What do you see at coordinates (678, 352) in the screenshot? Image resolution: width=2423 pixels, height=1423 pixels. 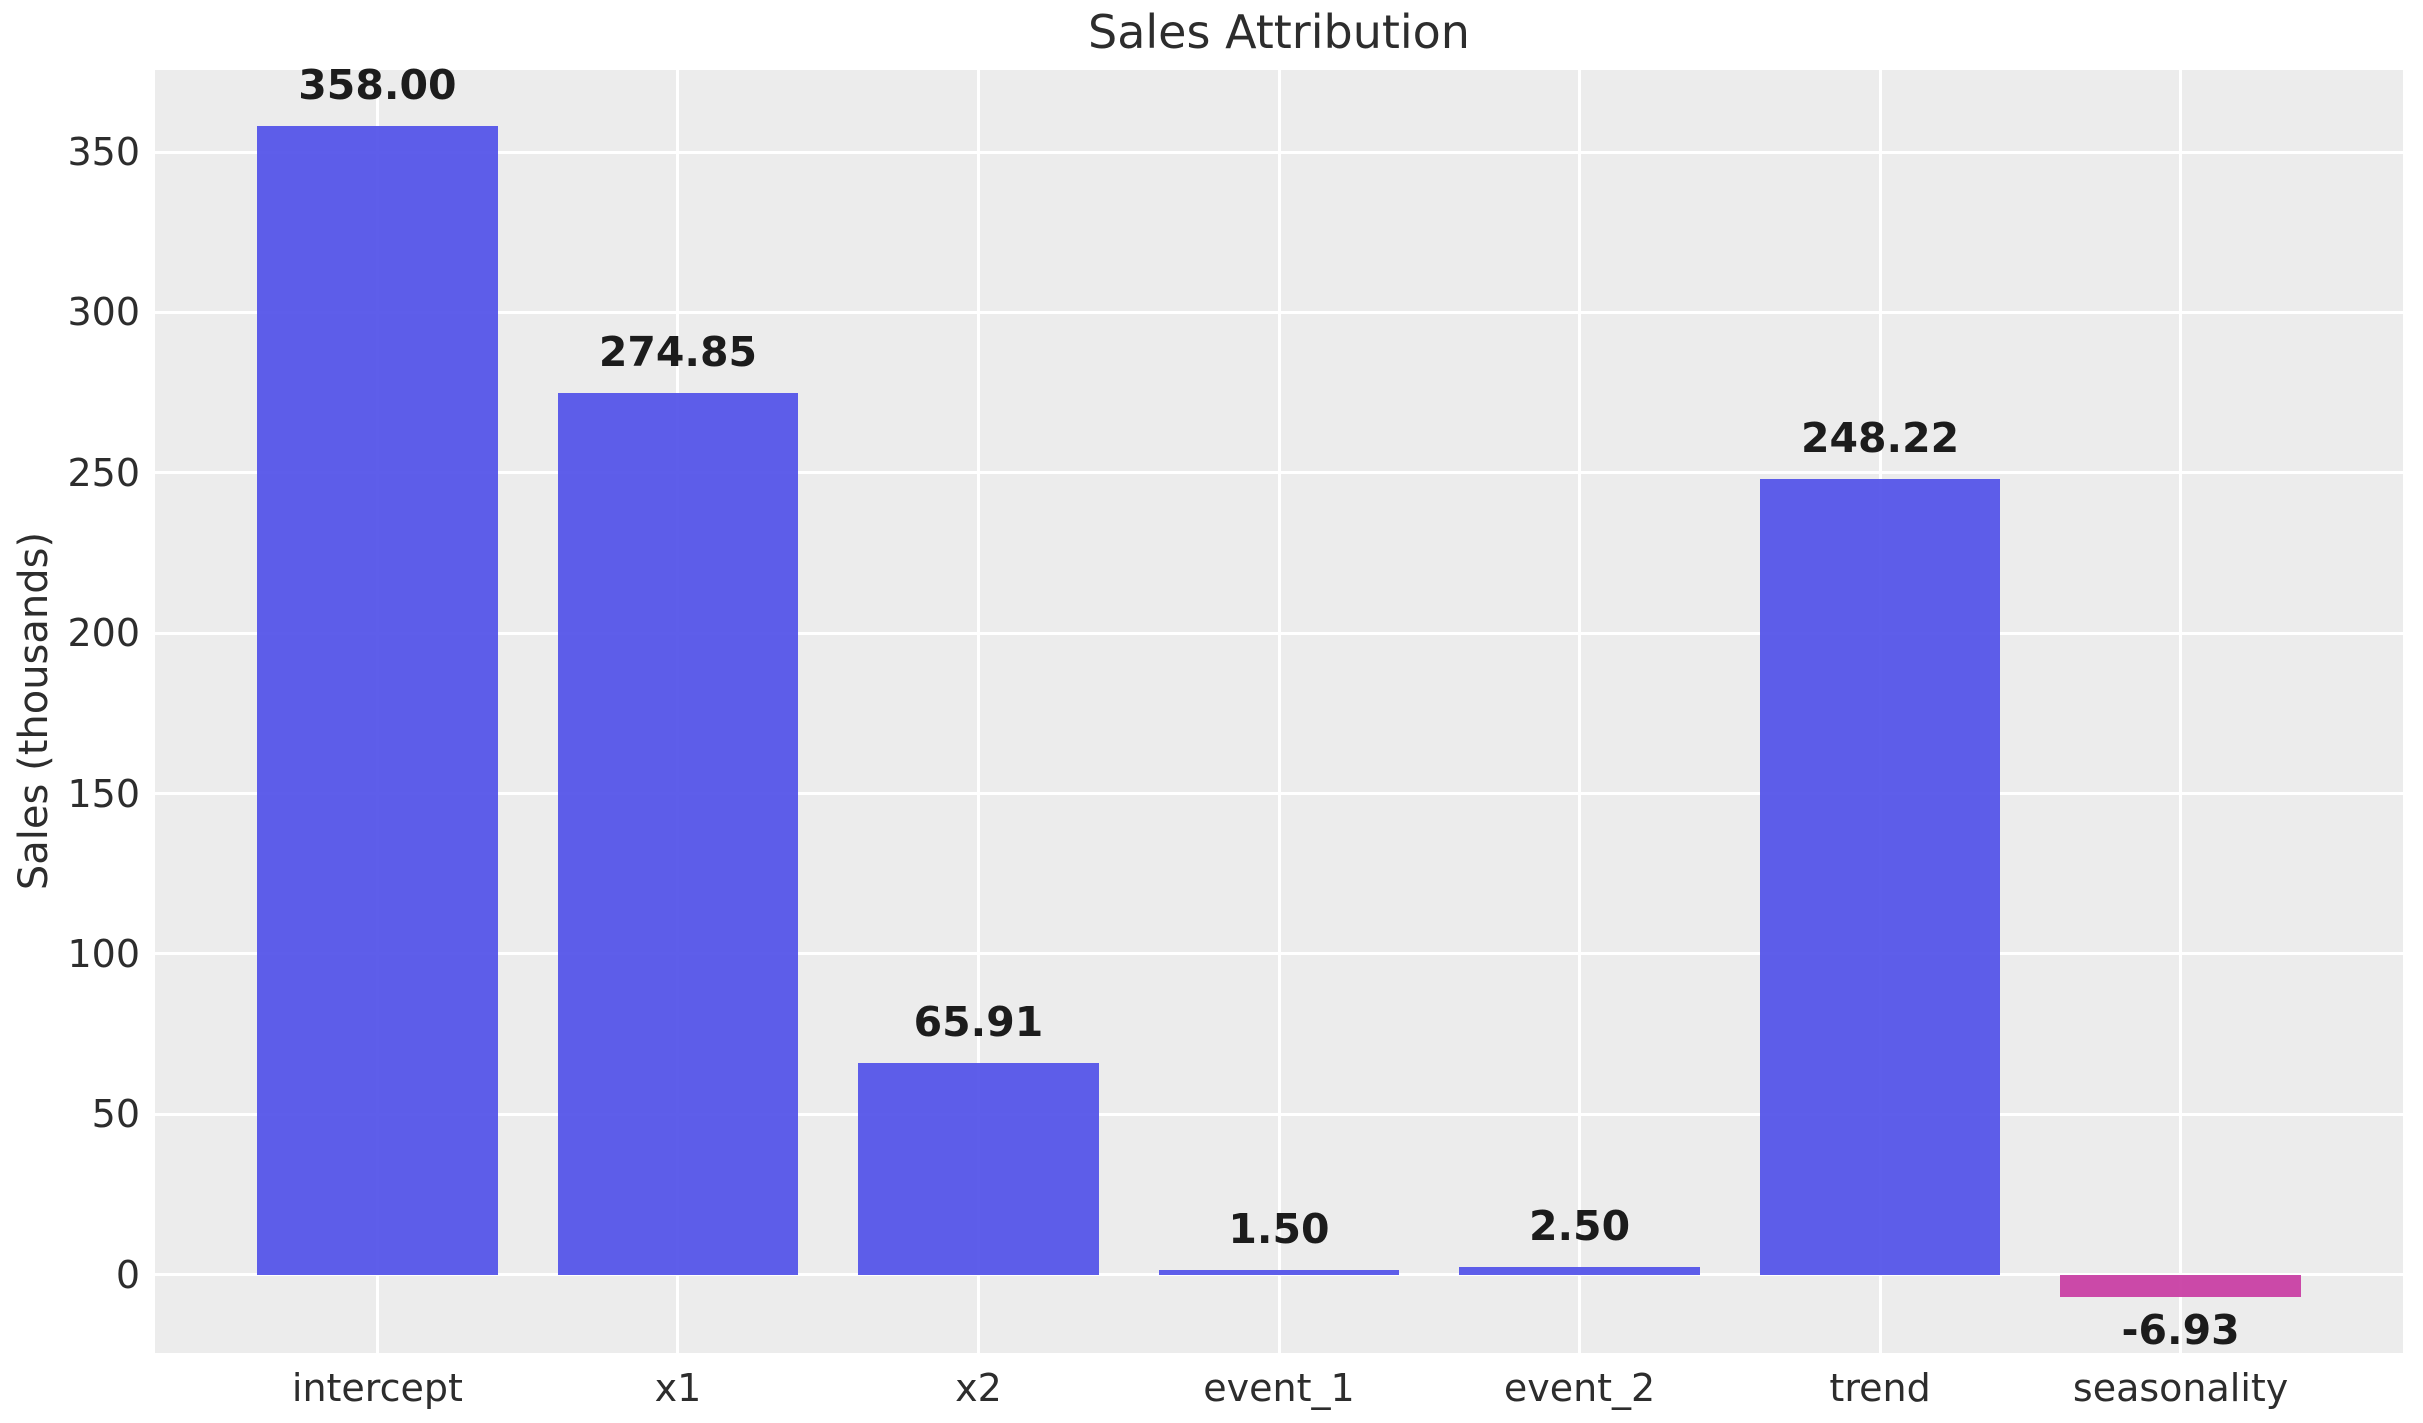 I see `bar-value-label: 274.85` at bounding box center [678, 352].